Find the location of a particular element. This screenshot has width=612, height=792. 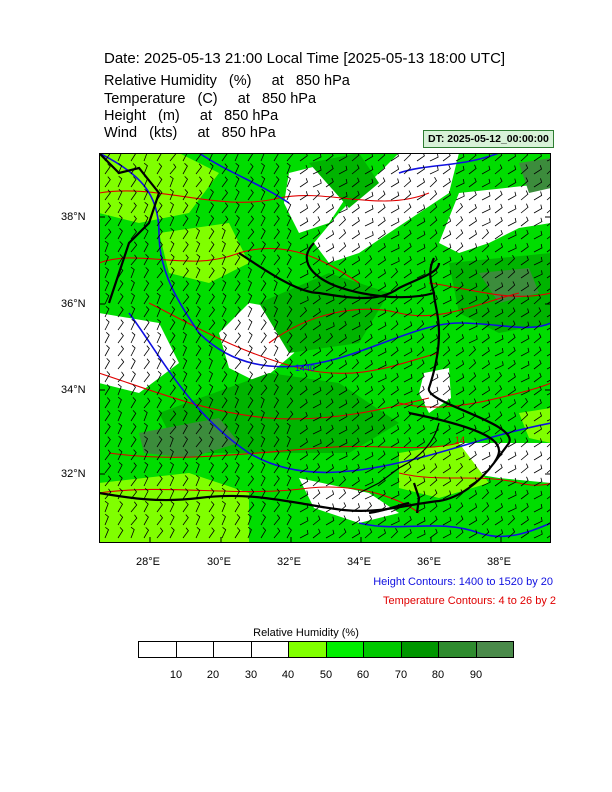

lon-label-34: 34°E is located at coordinates (359, 562).